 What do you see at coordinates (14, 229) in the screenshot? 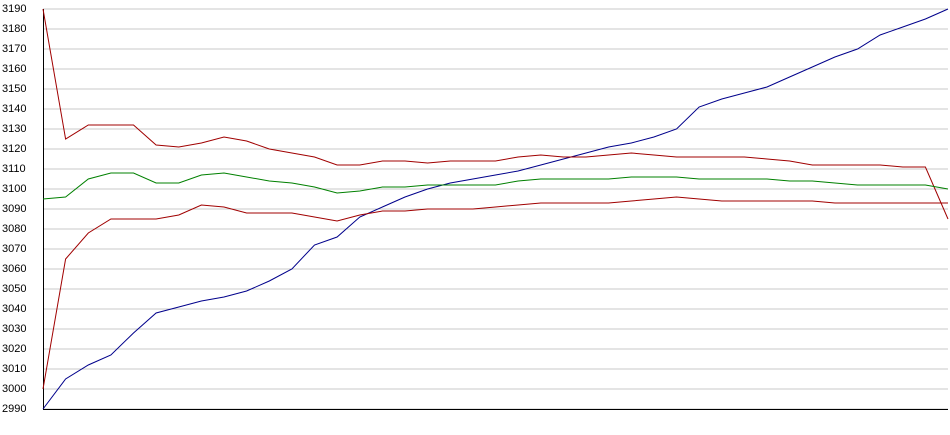
I see `y-tick-label: 3080` at bounding box center [14, 229].